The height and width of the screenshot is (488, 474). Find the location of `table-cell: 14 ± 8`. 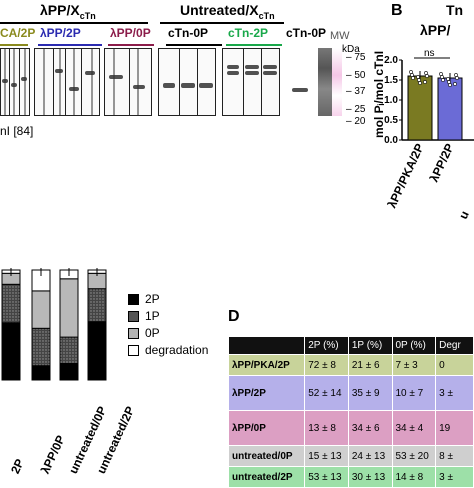

table-cell: 14 ± 8 is located at coordinates (414, 477).